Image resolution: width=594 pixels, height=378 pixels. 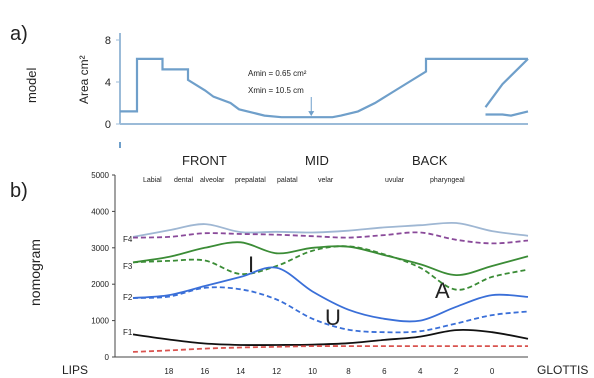 What do you see at coordinates (100, 175) in the screenshot?
I see `panel-b-y-tick-label: 5000` at bounding box center [100, 175].